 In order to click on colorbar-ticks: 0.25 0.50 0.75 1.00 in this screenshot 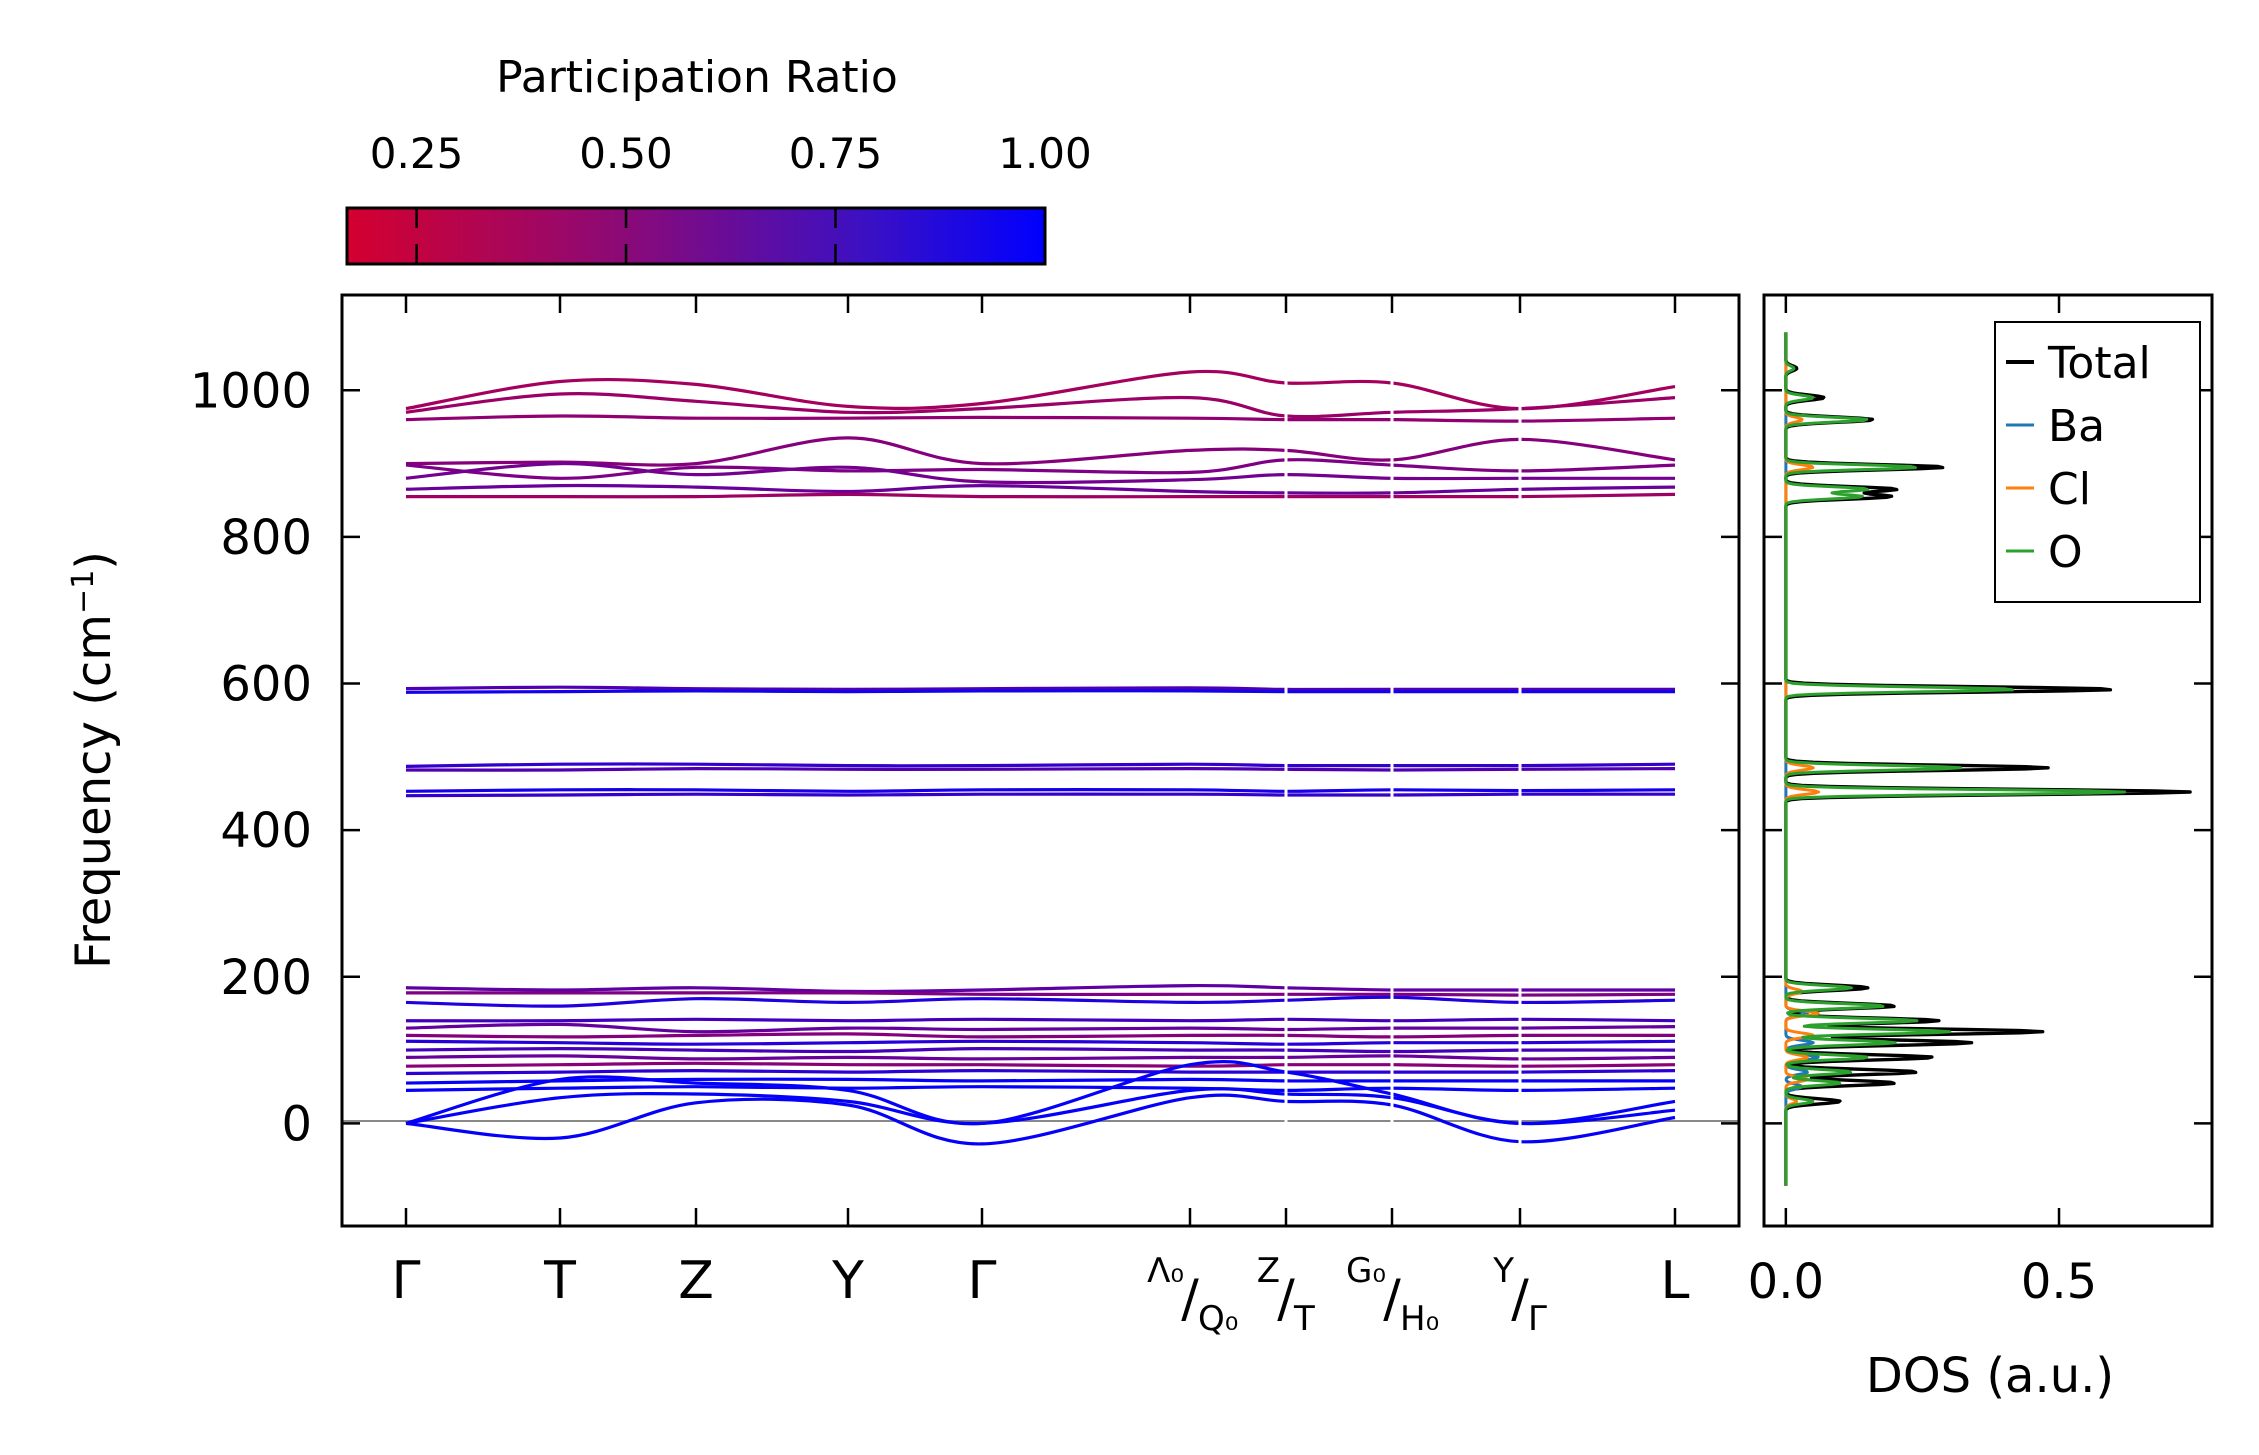, I will do `click(731, 196)`.